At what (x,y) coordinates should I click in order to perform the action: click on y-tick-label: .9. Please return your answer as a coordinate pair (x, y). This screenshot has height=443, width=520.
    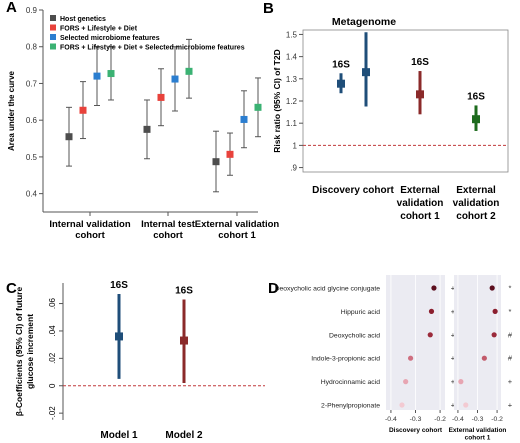
    Looking at the image, I should click on (293, 168).